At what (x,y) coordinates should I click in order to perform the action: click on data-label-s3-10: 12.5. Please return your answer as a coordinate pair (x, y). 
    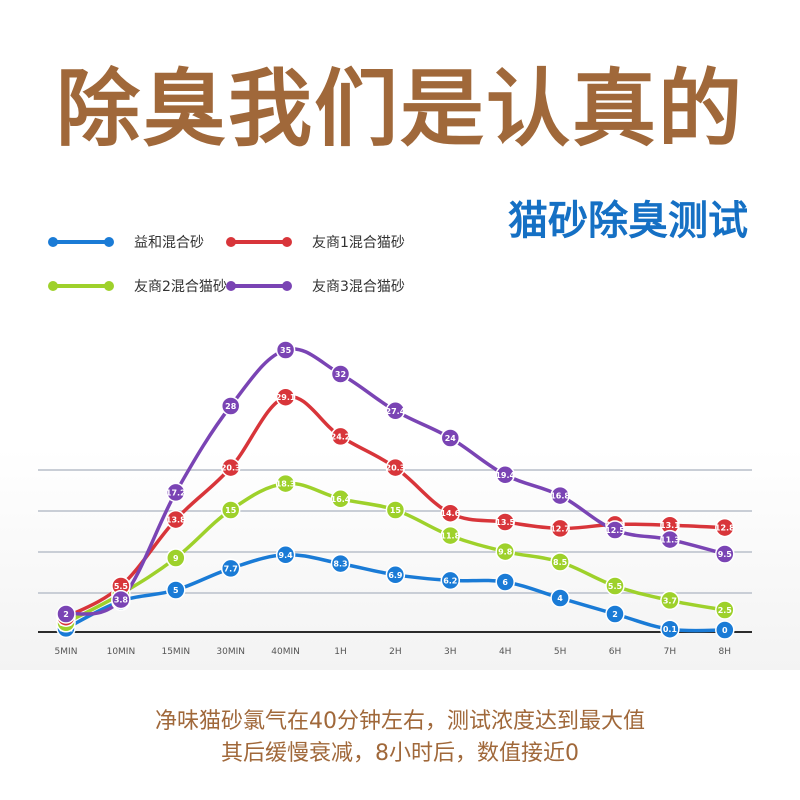
    Looking at the image, I should click on (615, 530).